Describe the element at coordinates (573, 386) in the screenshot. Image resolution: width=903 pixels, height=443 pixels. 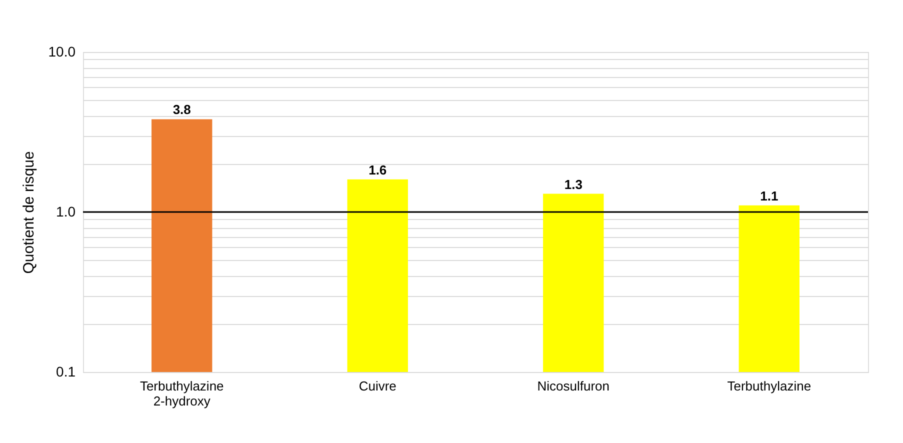
I see `x-tick-label: Nicosulfuron` at that location.